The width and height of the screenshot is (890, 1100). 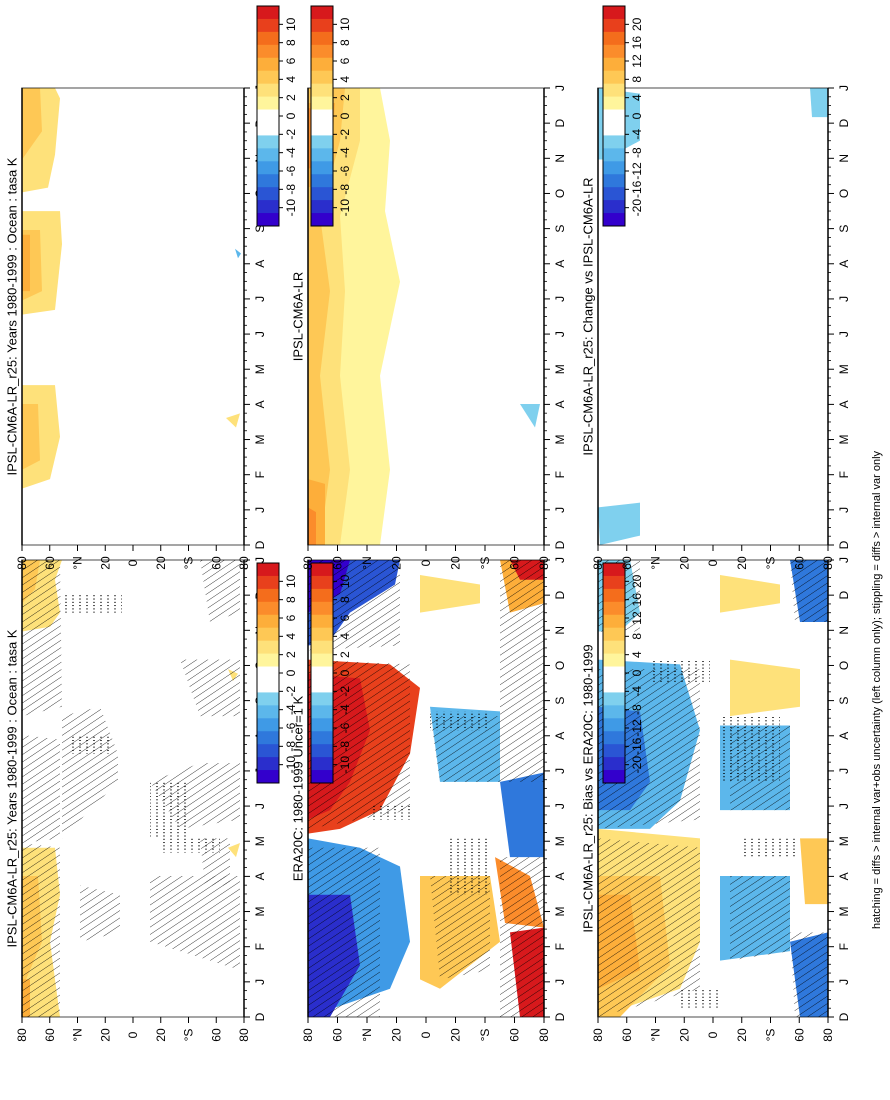 I want to click on colorbar: 20 16 12 8 4 0 -4 -8 -12-16-20, so click(x=623, y=673).